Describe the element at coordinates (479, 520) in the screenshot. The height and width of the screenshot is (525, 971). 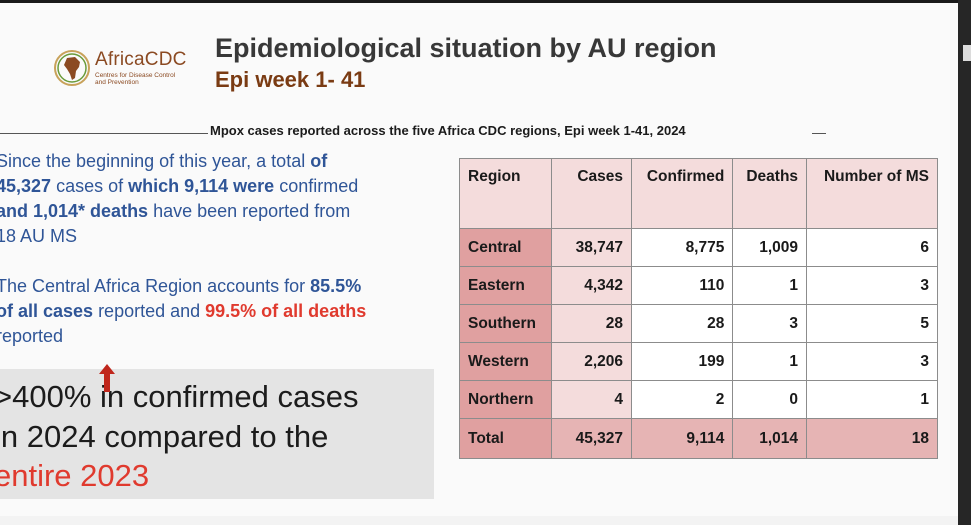
I see `bottom-frame-bar` at that location.